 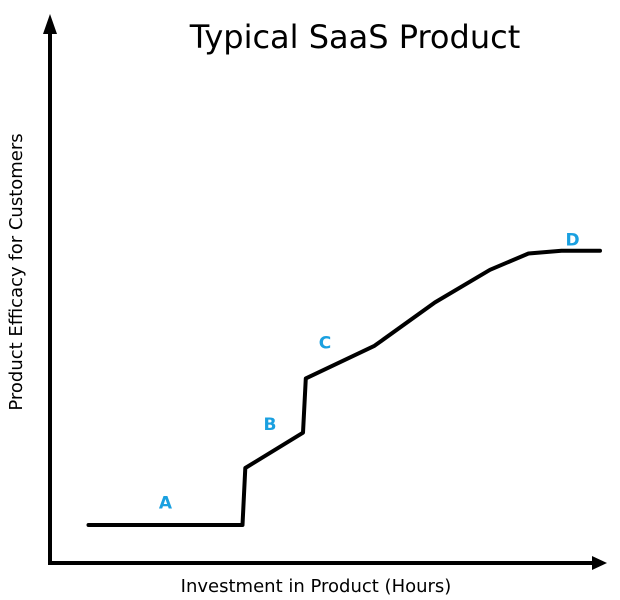 What do you see at coordinates (572, 240) in the screenshot?
I see `annotation-d: D` at bounding box center [572, 240].